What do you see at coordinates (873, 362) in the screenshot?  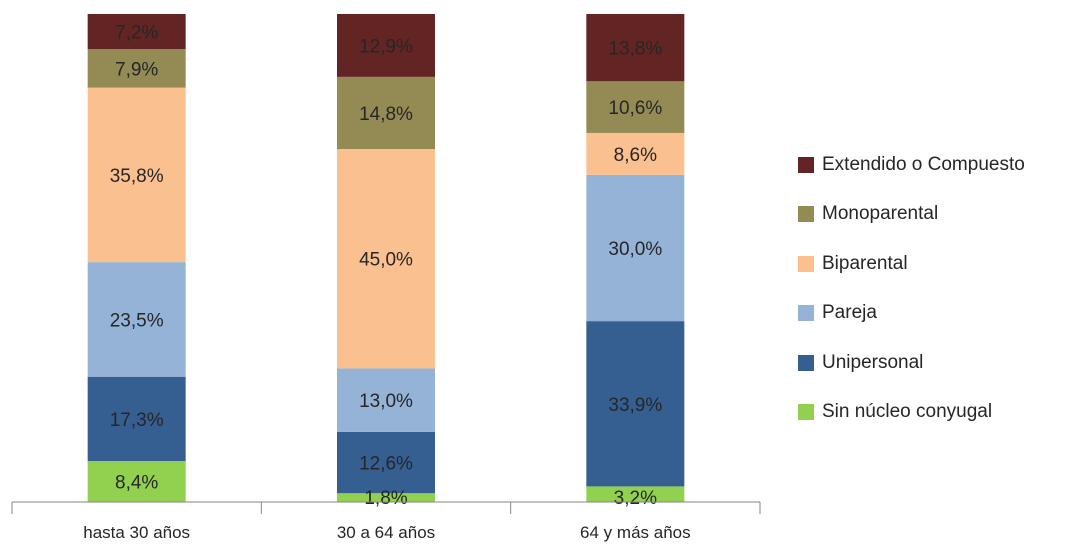 I see `legend-label: Unipersonal` at bounding box center [873, 362].